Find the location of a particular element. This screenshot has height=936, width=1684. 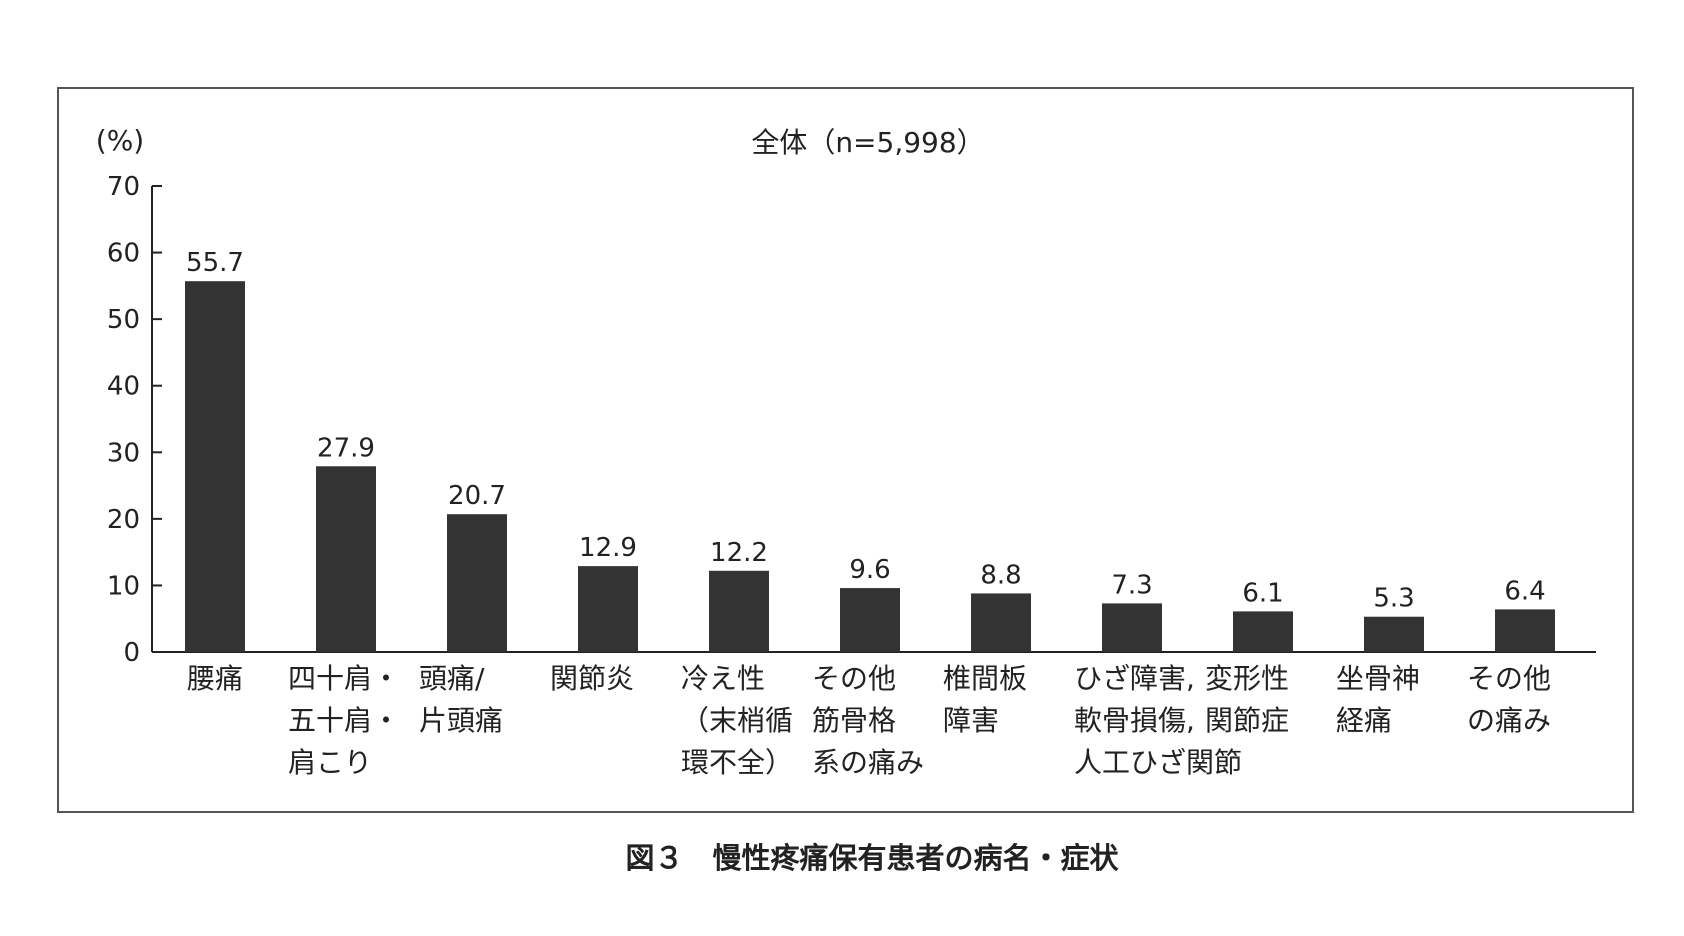

category-label: 関節炎 is located at coordinates (592, 678).